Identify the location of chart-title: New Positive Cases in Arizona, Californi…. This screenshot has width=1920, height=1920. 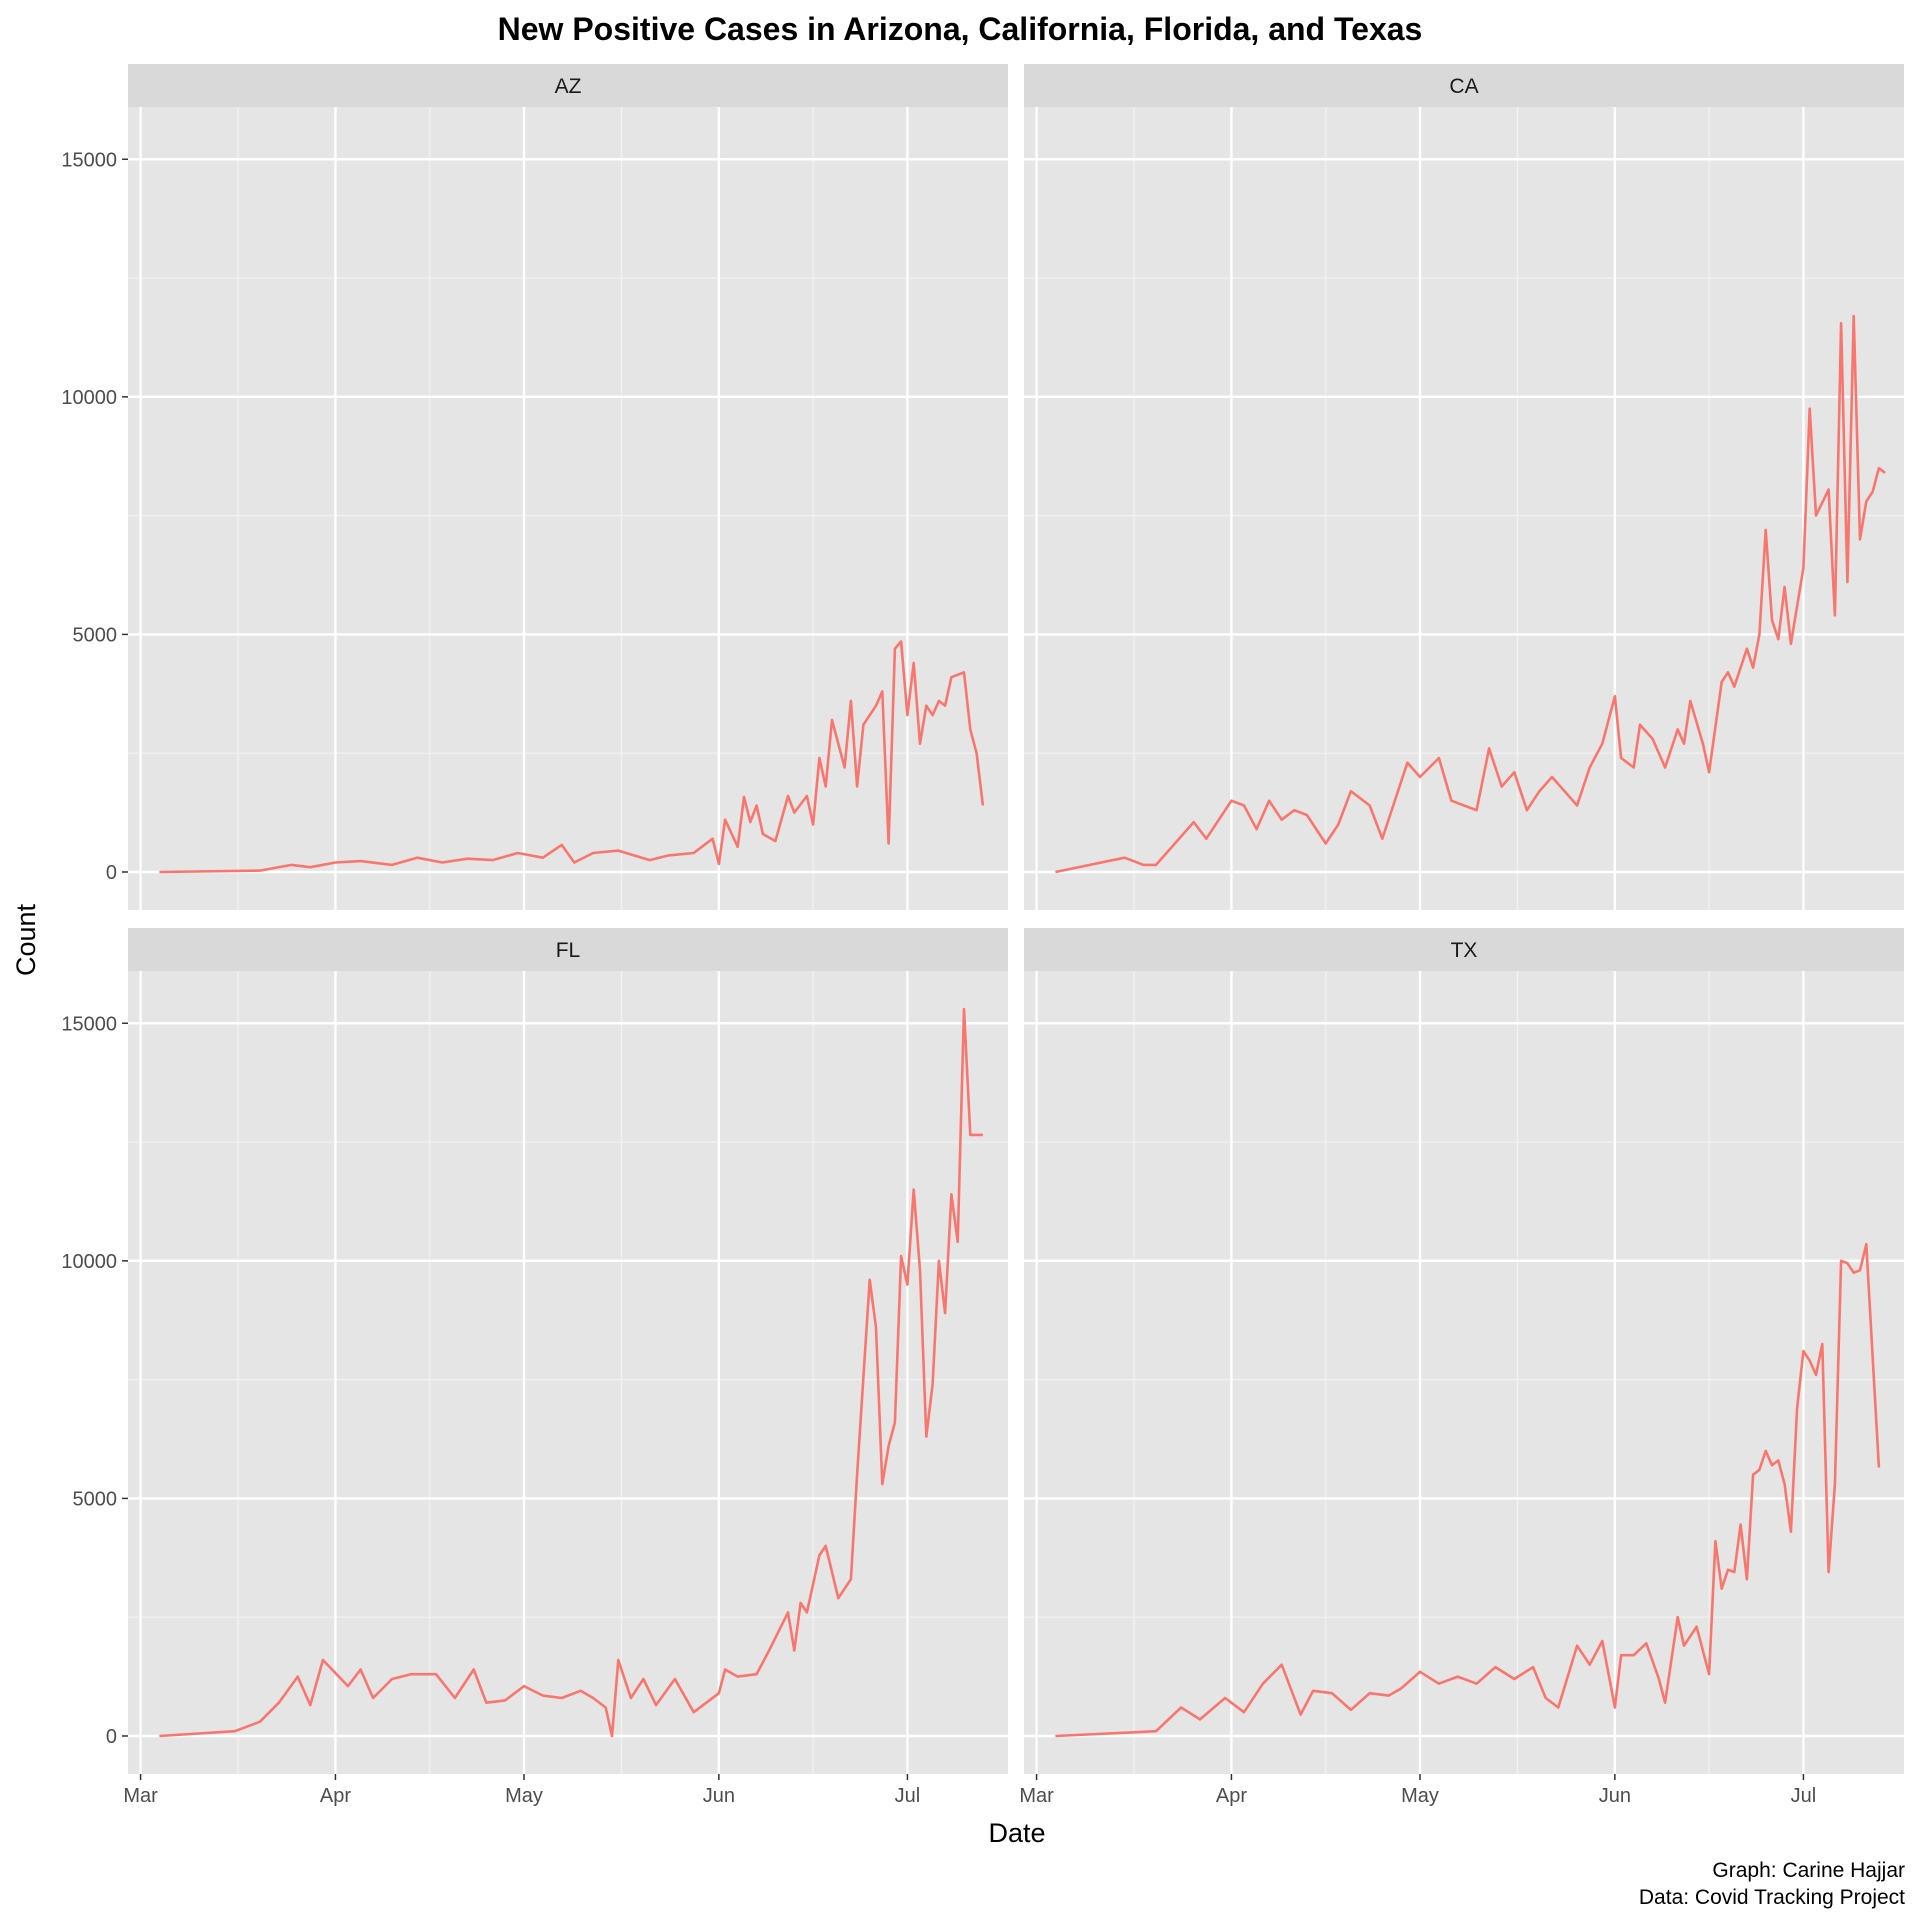
(960, 29).